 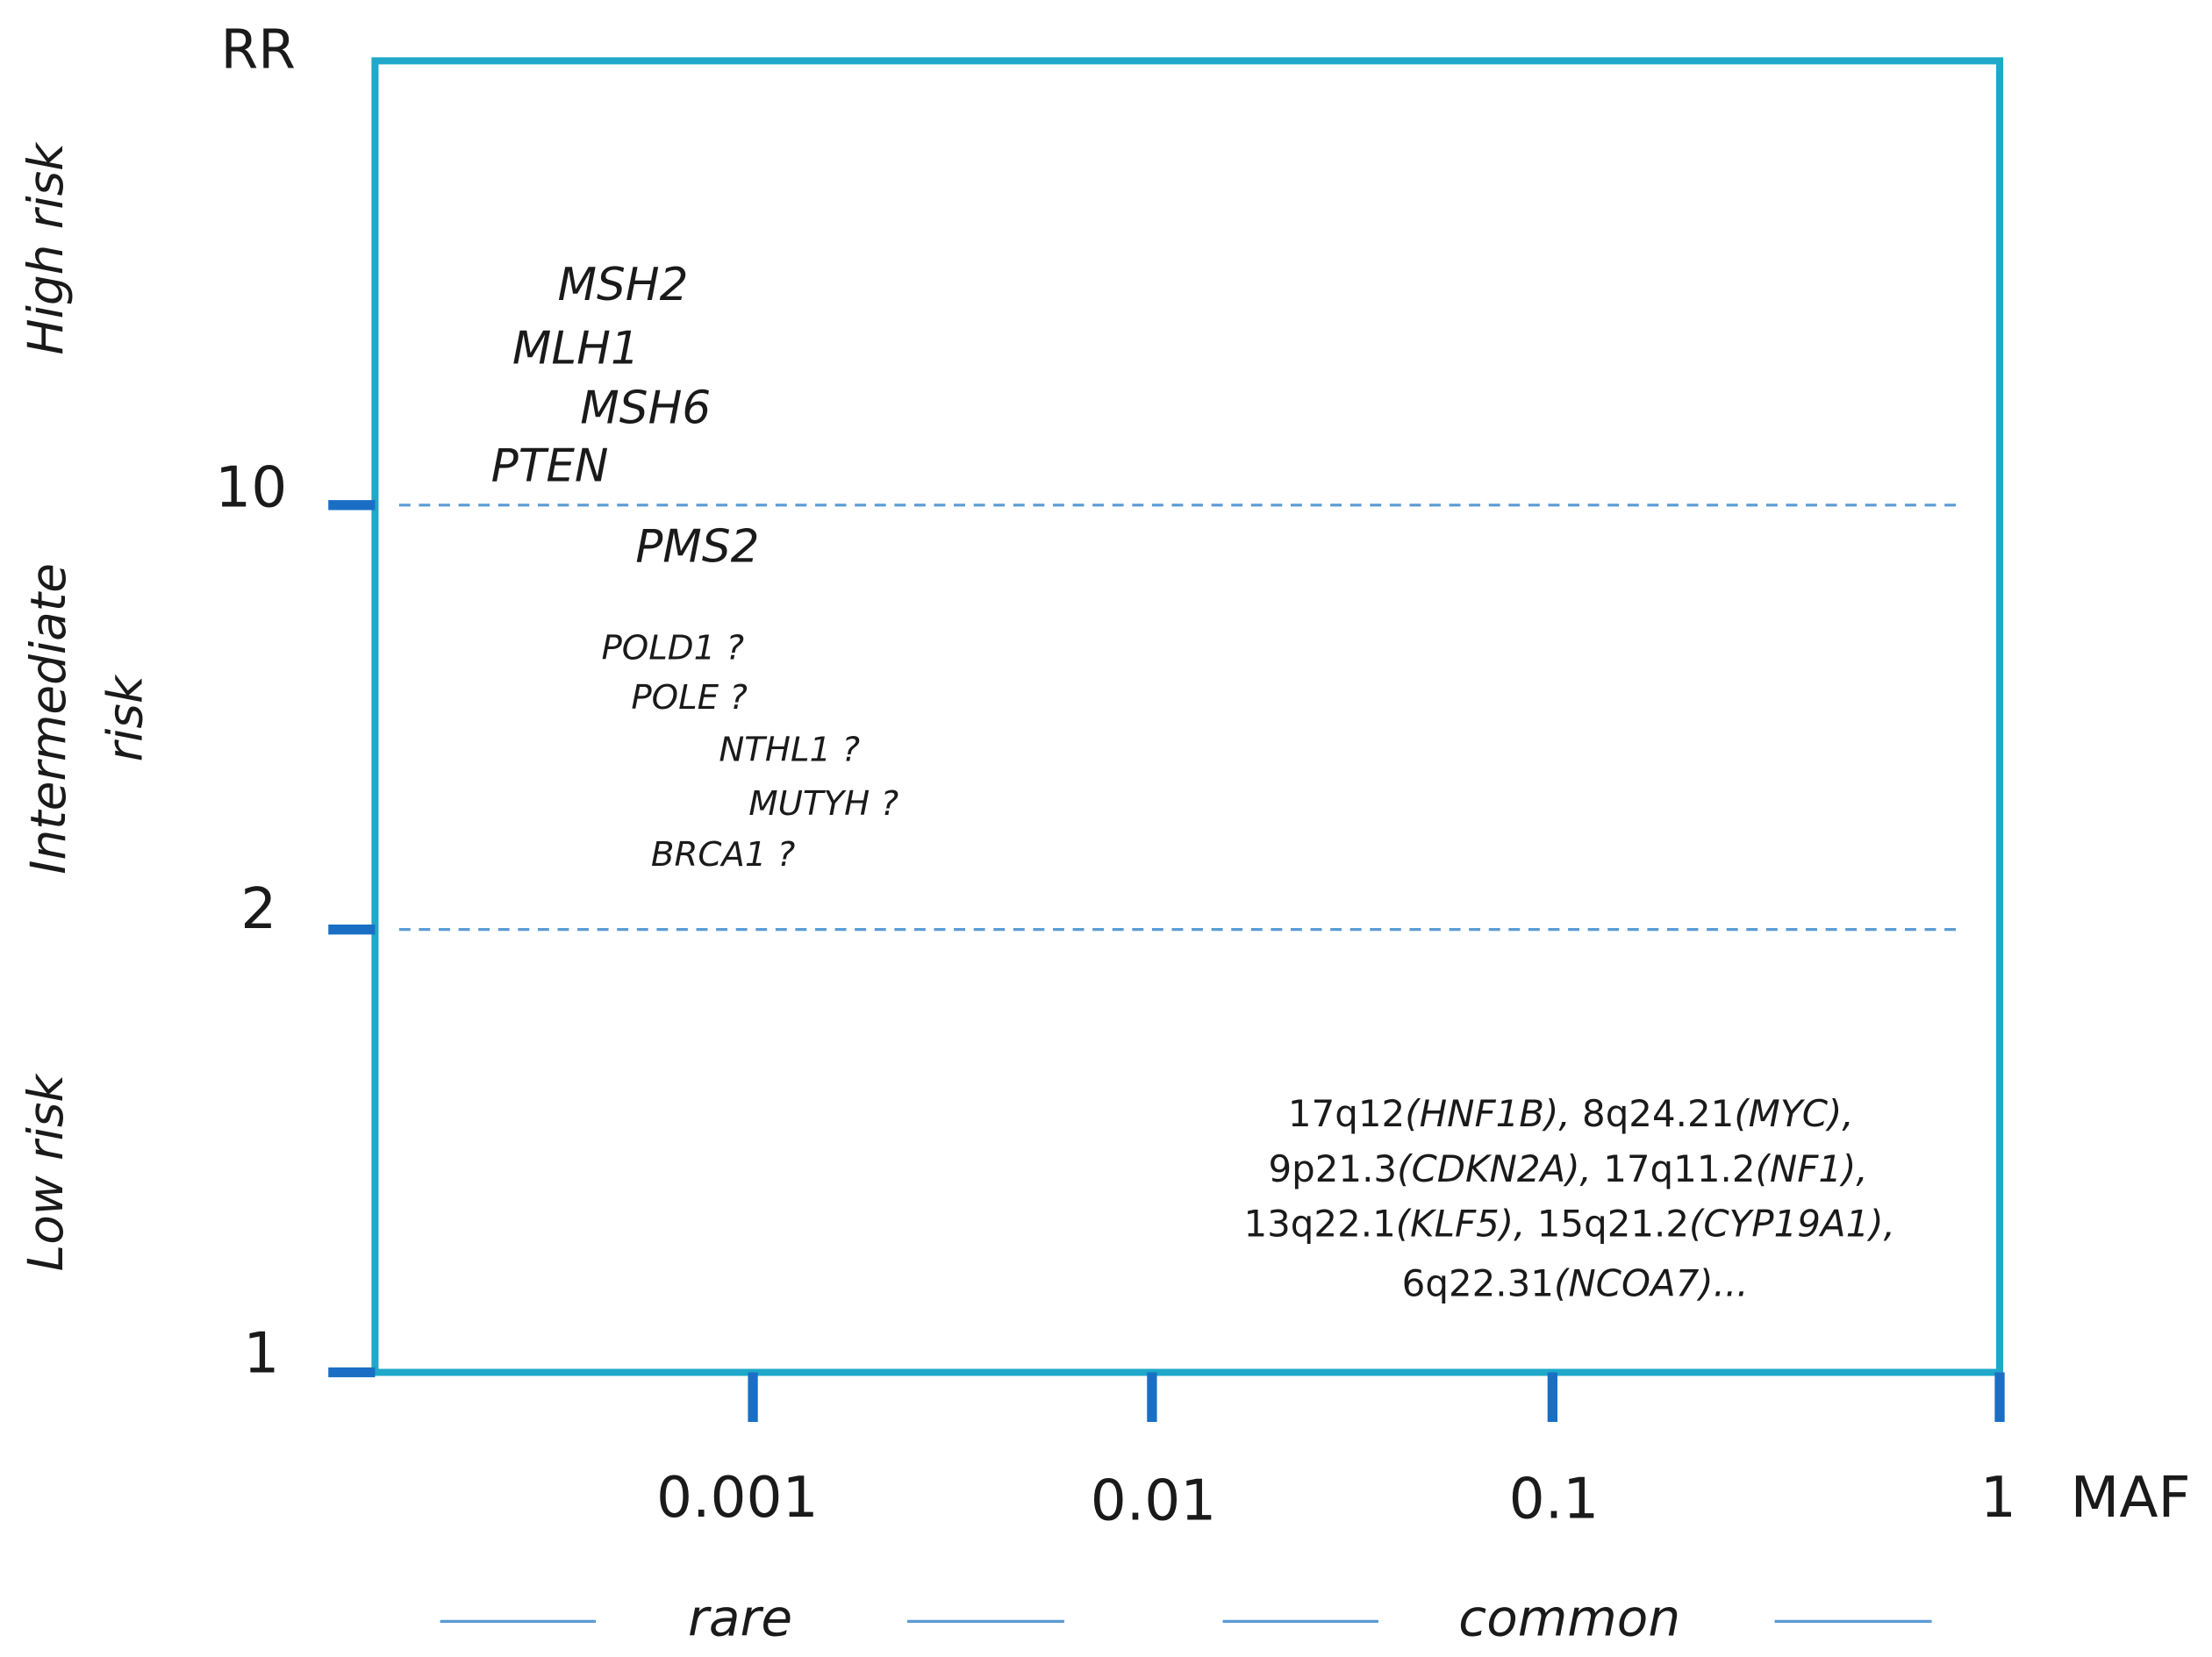 What do you see at coordinates (261, 1354) in the screenshot?
I see `y-tick-label-1: 1` at bounding box center [261, 1354].